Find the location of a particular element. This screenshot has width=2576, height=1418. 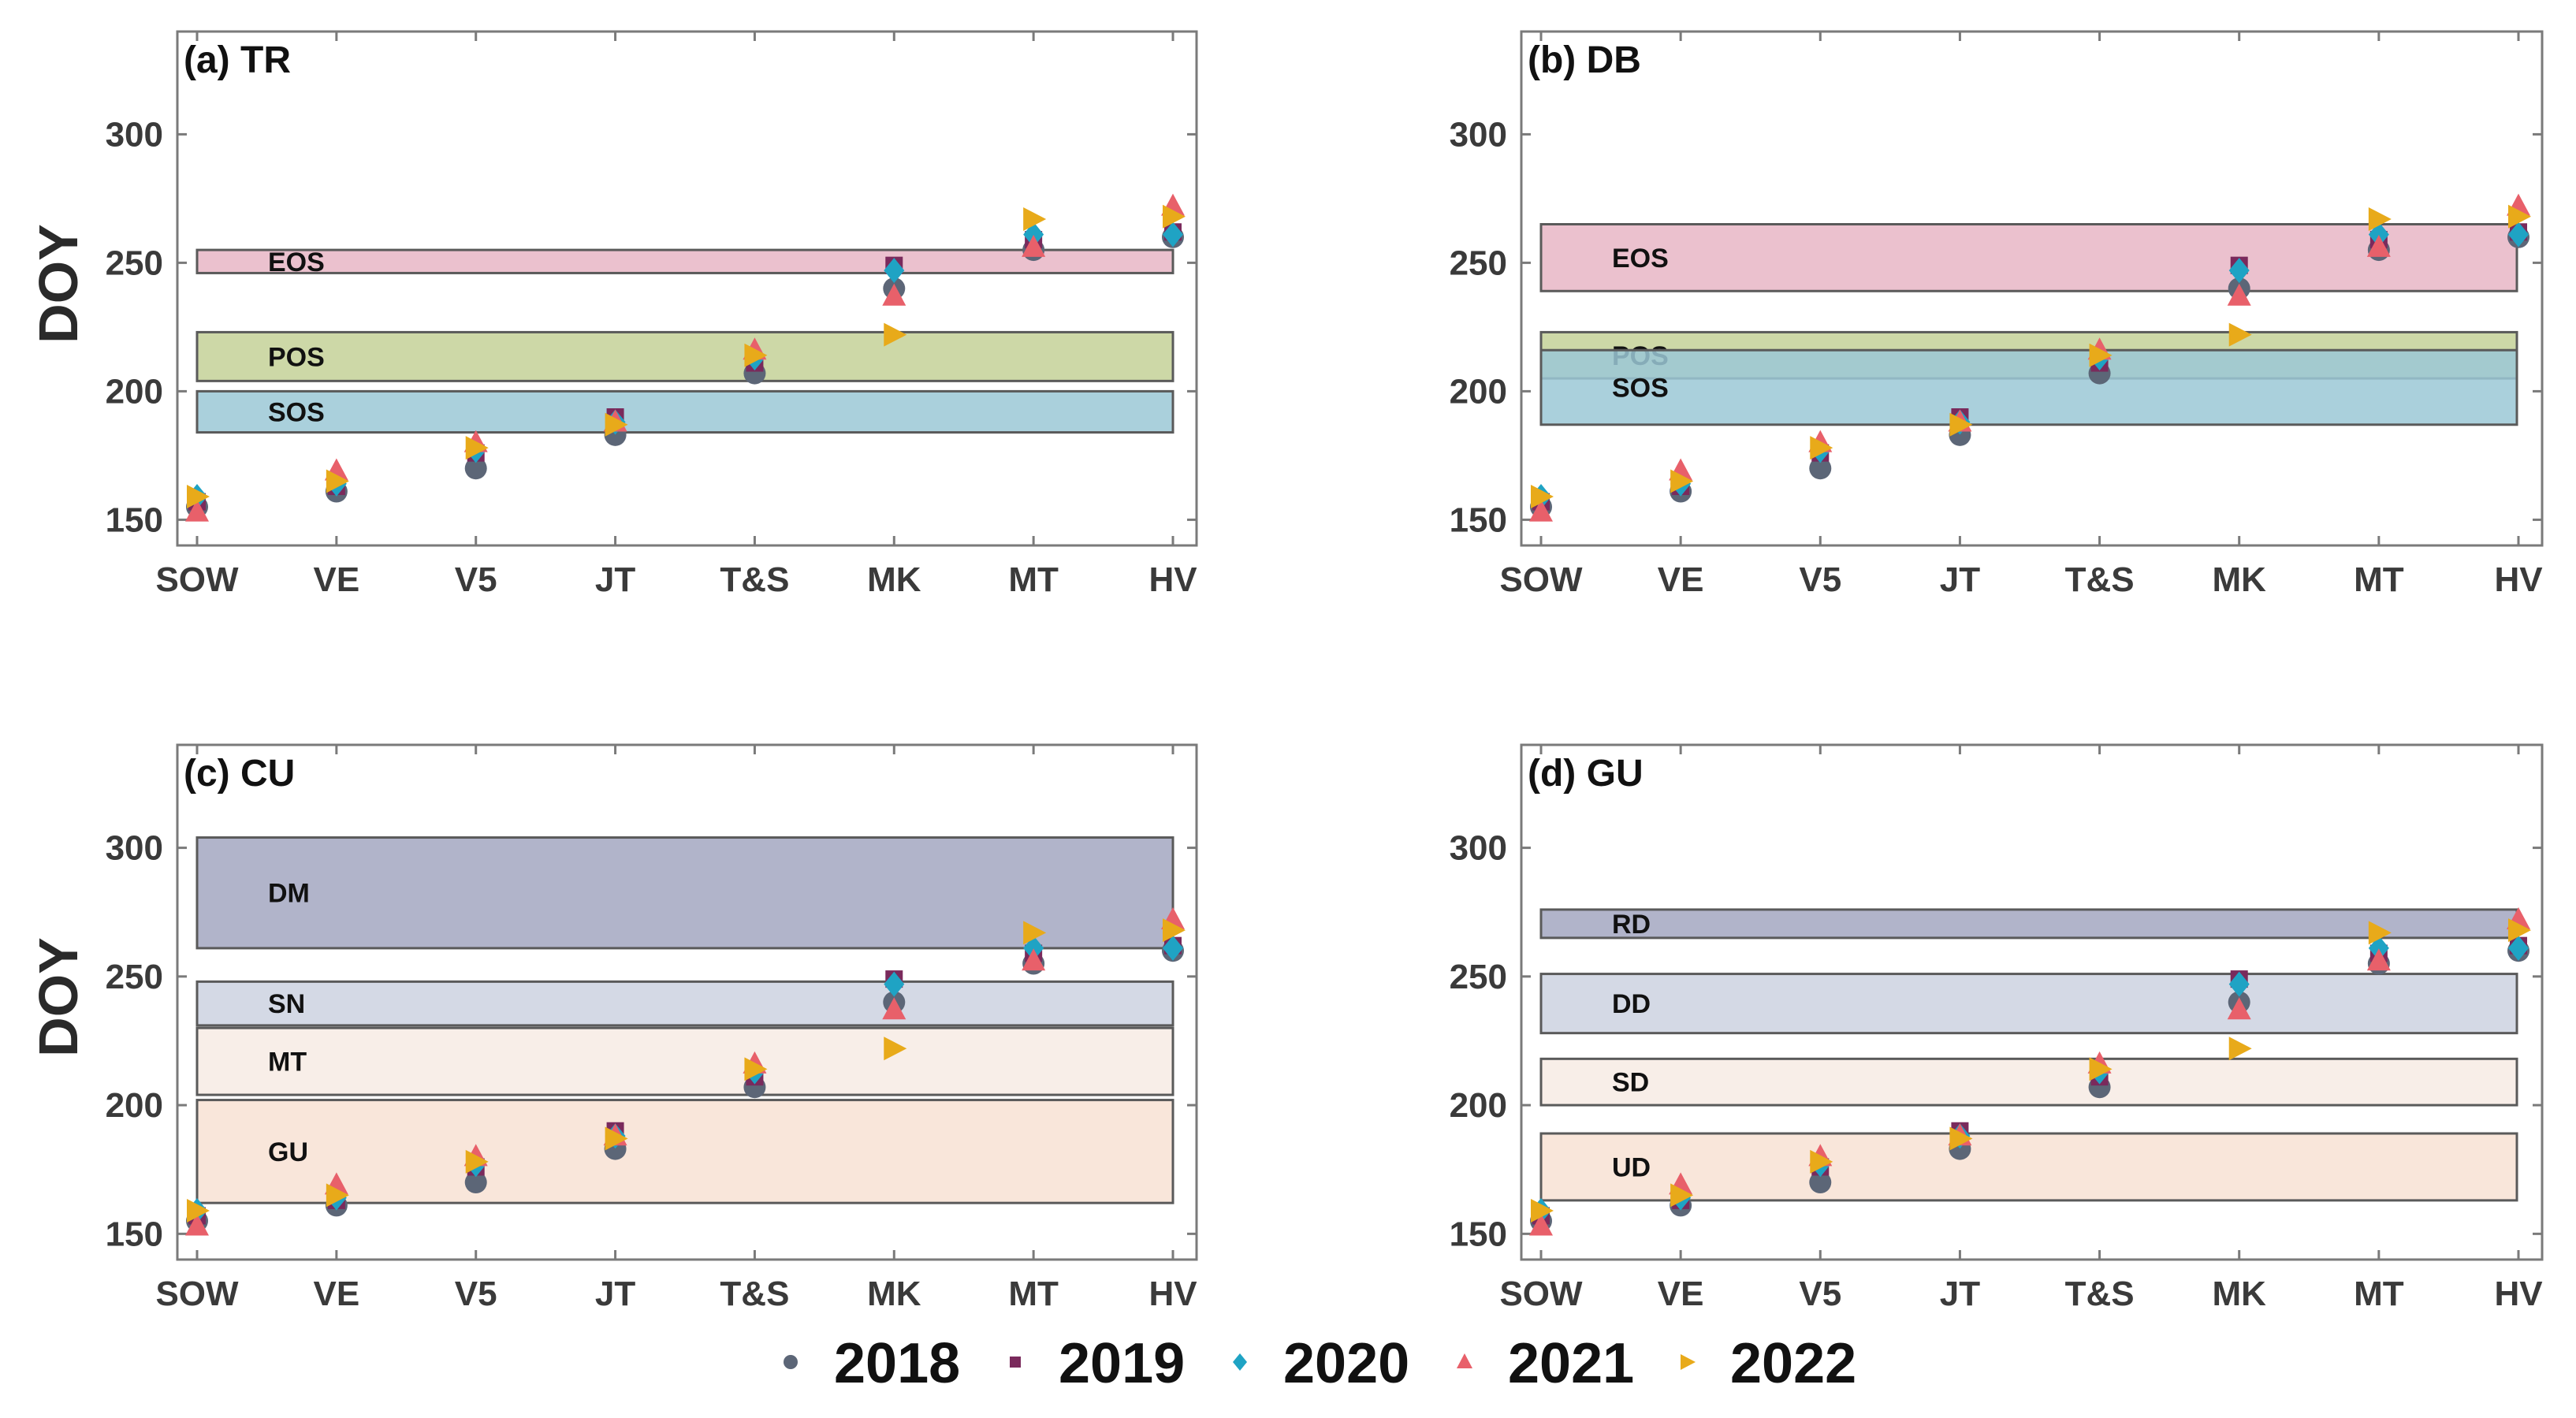

band-label-gu: GU is located at coordinates (288, 1152).